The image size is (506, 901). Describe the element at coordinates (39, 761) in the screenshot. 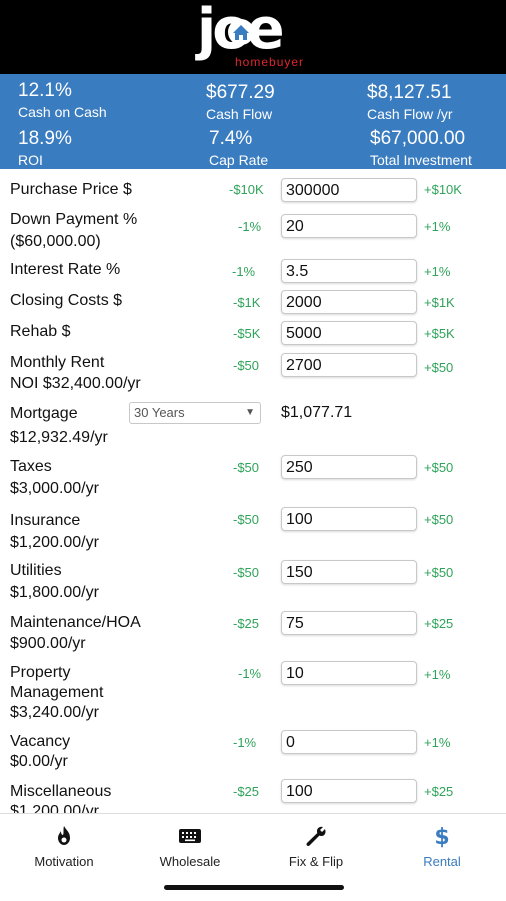

I see `vacancy-annual: $0.00/yr` at that location.